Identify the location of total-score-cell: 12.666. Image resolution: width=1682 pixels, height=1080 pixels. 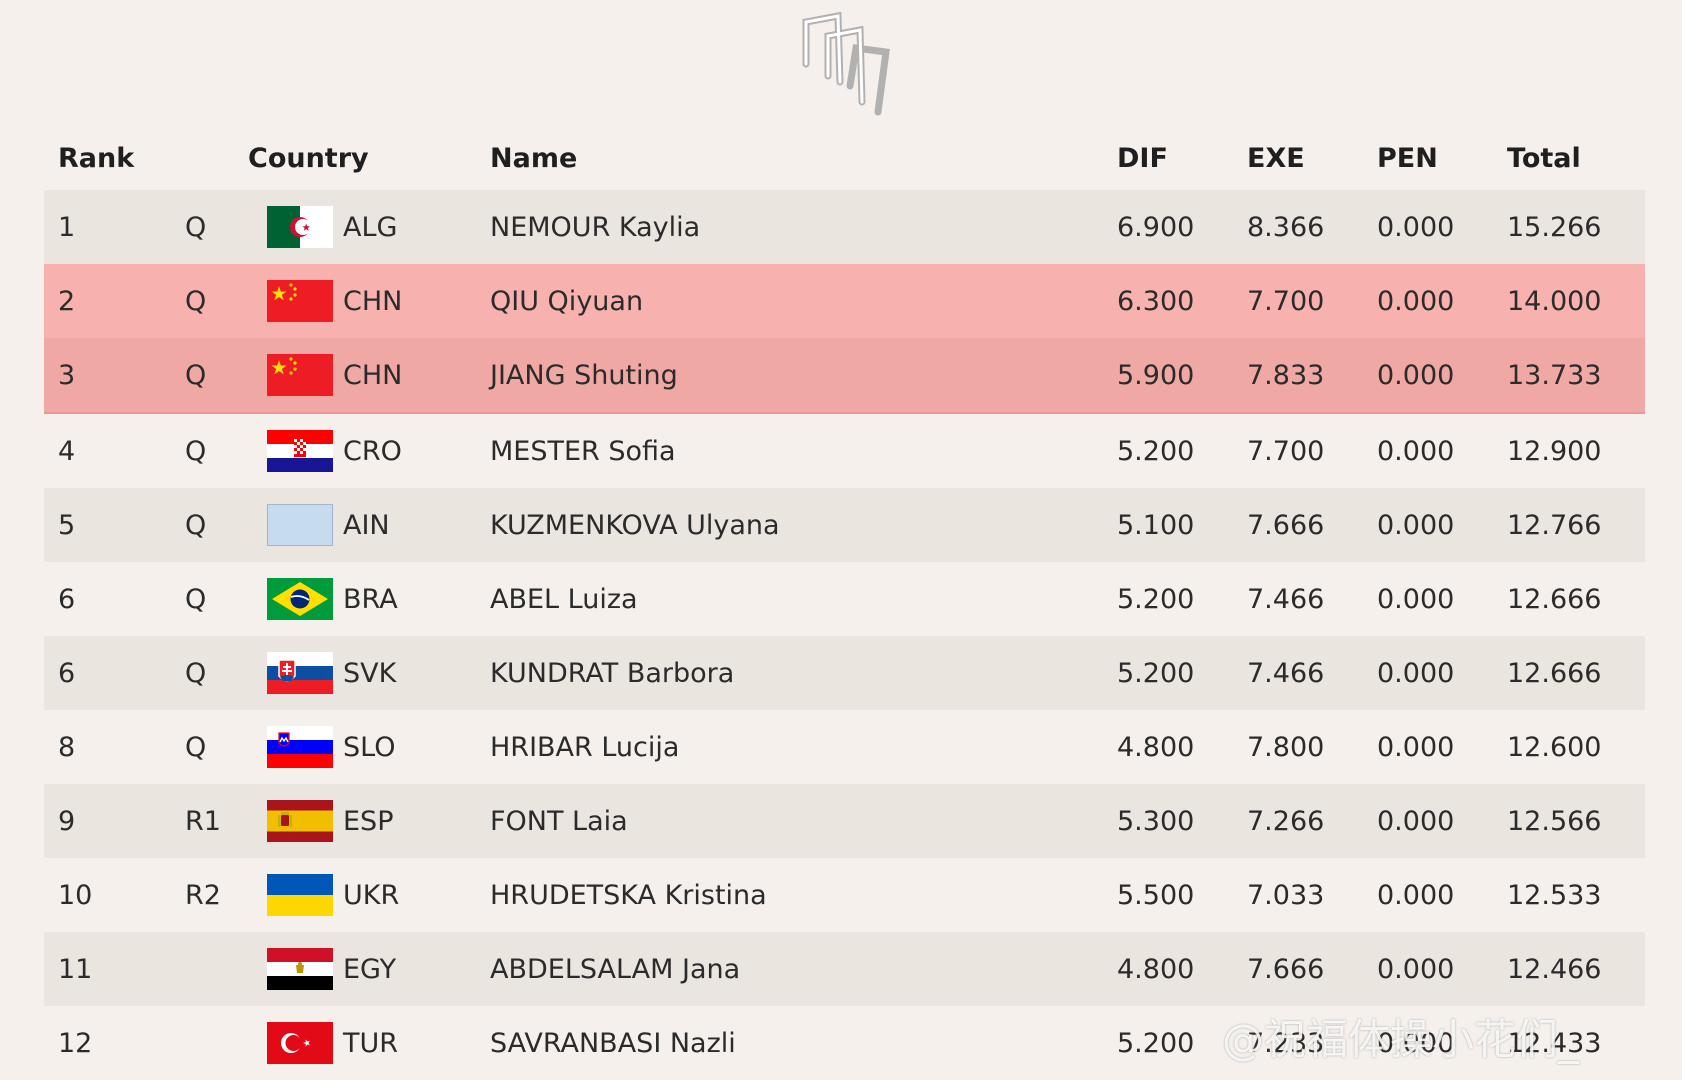
(1554, 673).